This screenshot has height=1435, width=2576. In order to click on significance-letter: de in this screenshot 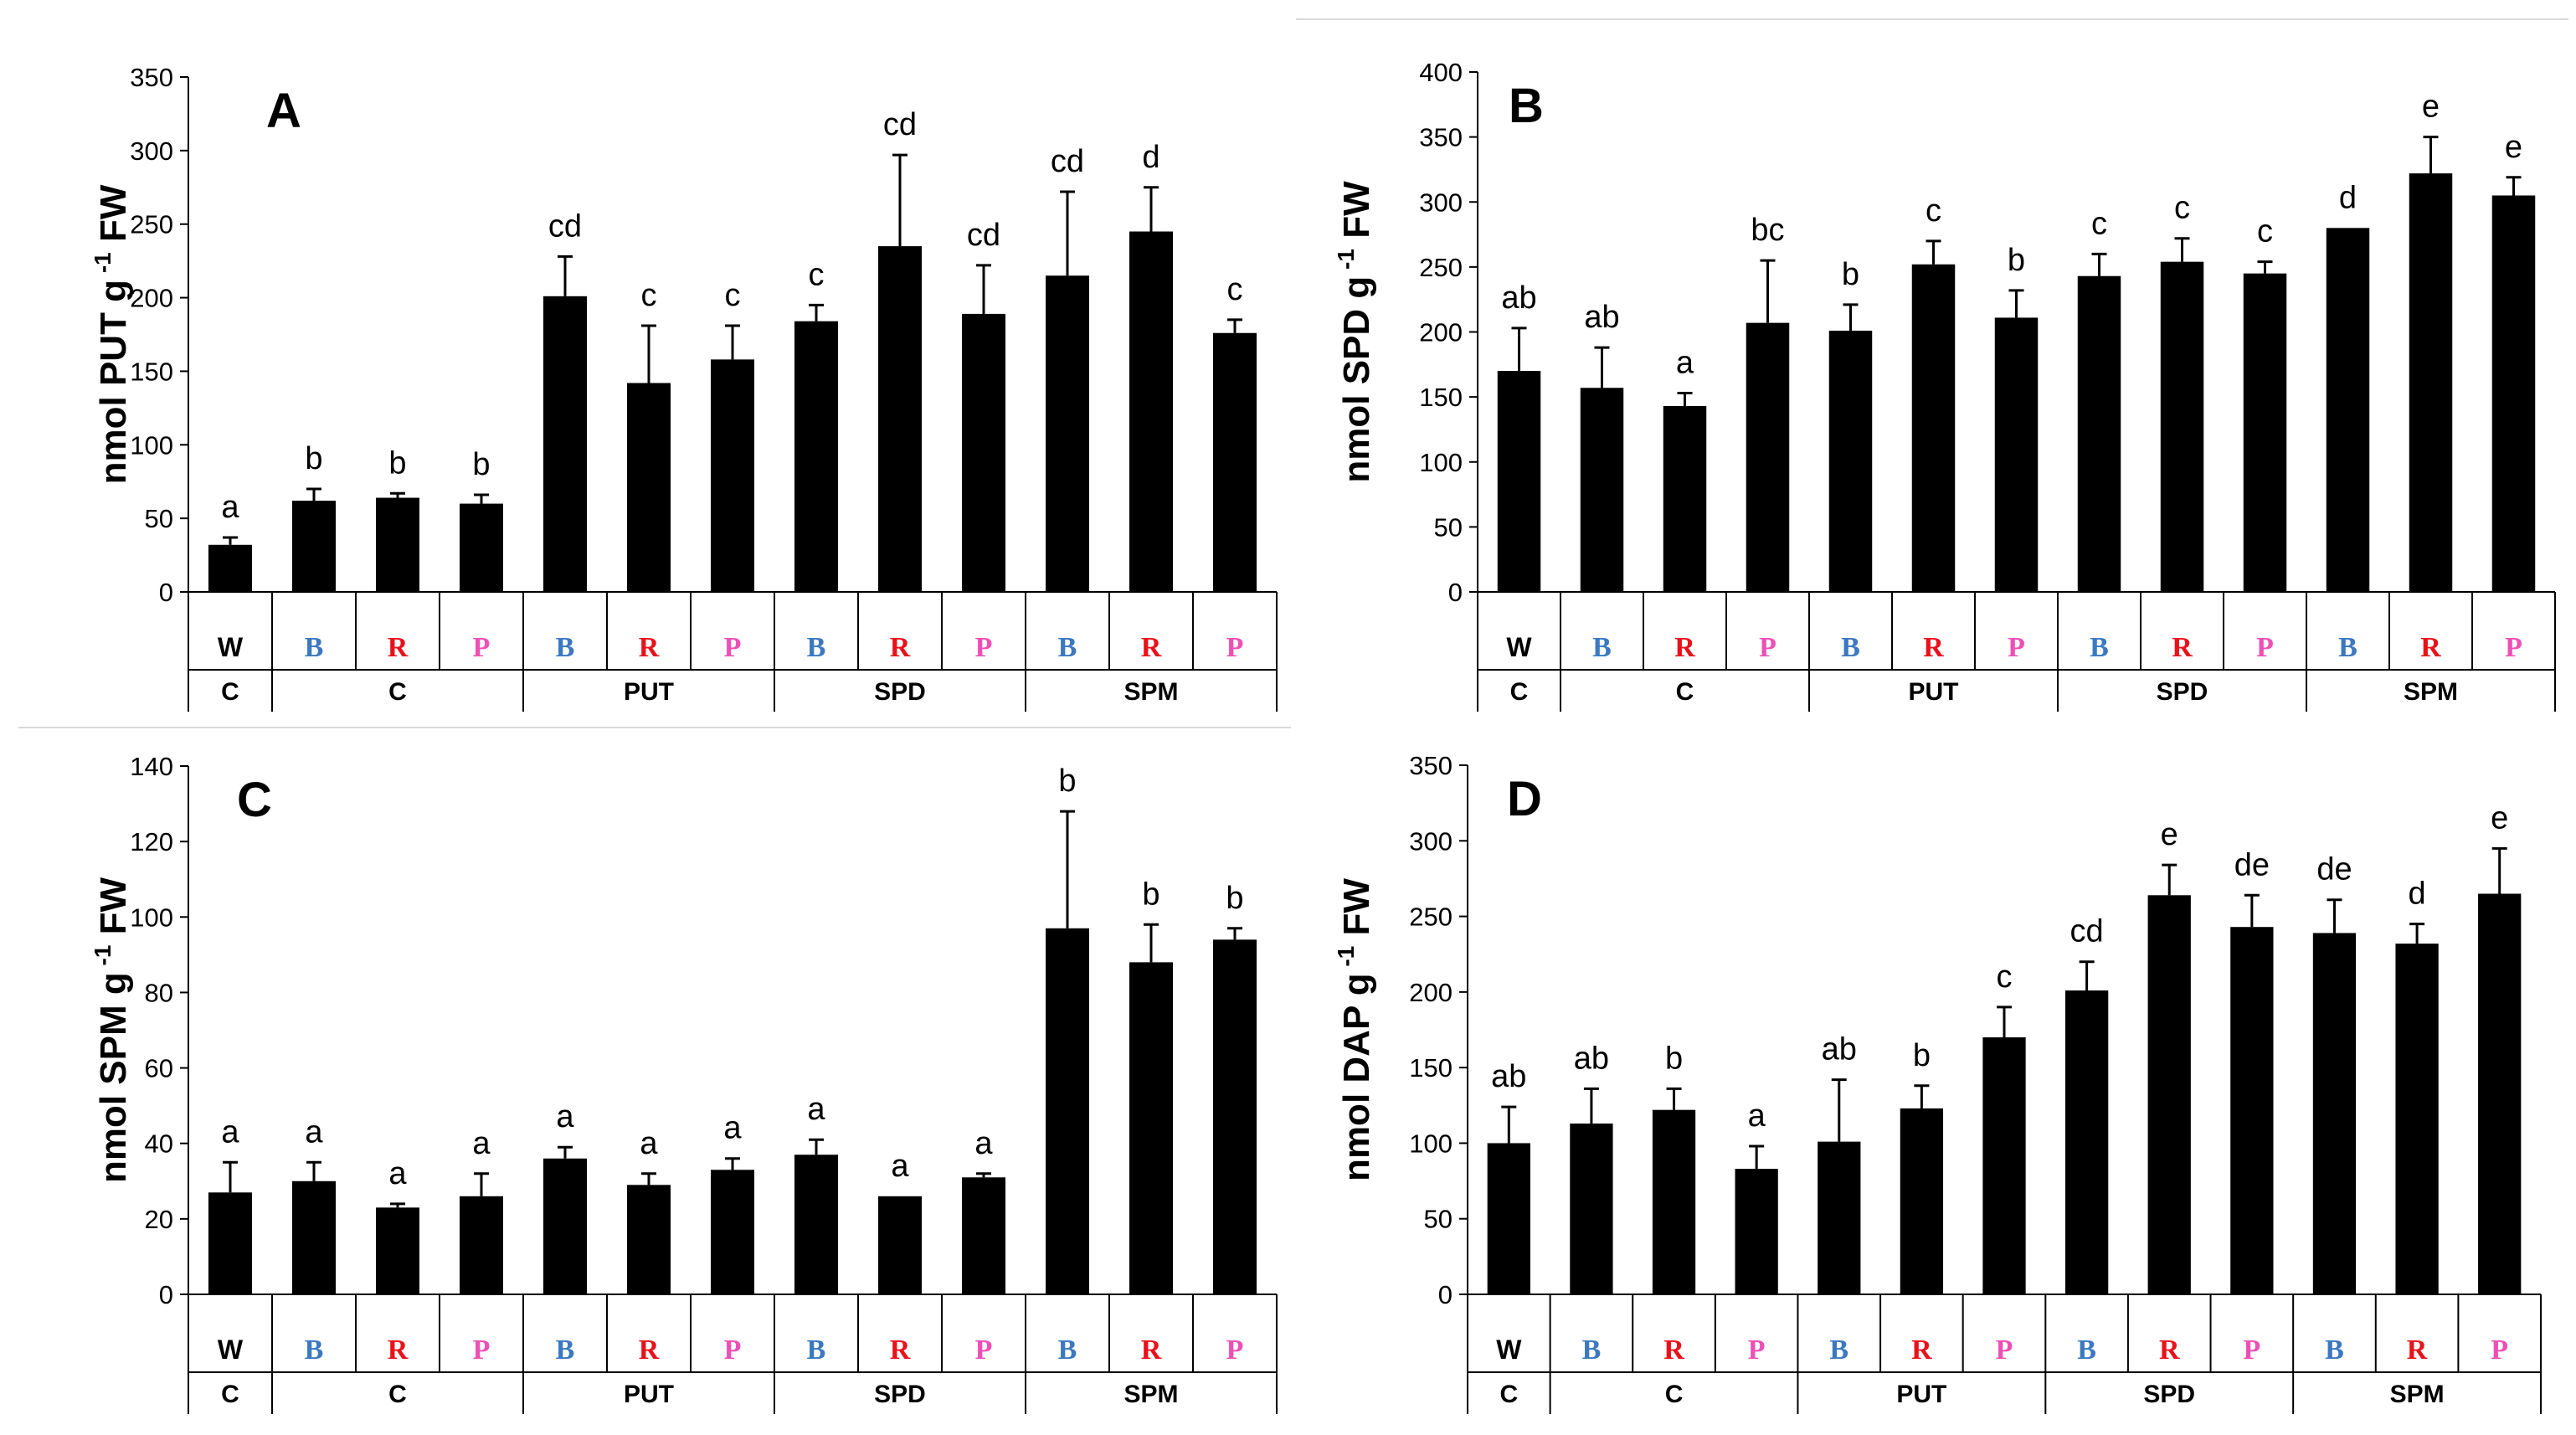, I will do `click(2252, 864)`.